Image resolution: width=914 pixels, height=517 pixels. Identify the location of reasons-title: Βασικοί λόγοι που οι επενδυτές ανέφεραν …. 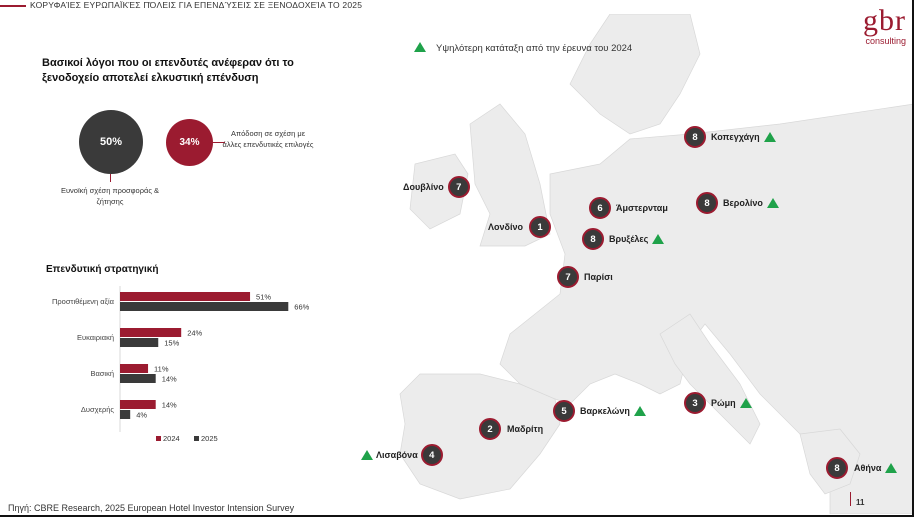
(168, 70).